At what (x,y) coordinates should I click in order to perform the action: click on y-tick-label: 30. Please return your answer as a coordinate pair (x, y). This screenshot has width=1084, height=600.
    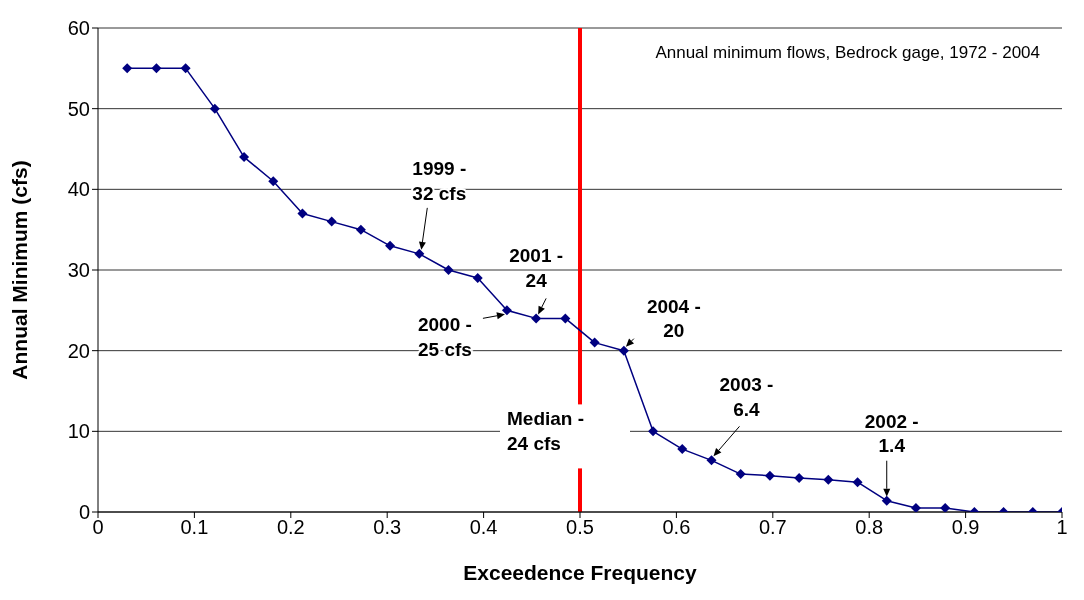
    Looking at the image, I should click on (78, 270).